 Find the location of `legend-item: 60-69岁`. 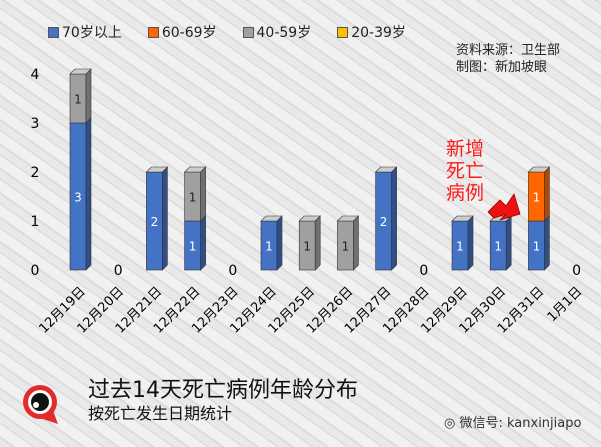

legend-item: 60-69岁 is located at coordinates (182, 32).